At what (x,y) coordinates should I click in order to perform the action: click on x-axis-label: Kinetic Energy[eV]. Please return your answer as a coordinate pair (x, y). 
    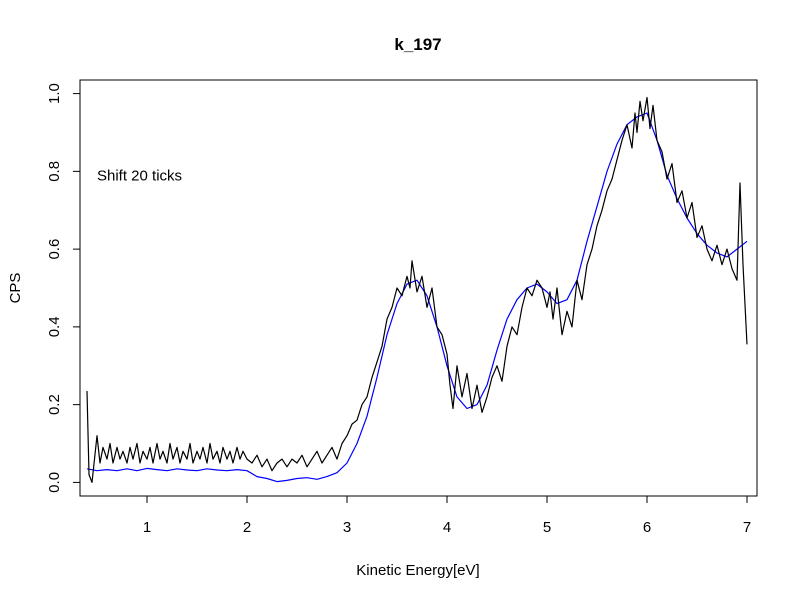
    Looking at the image, I should click on (417, 570).